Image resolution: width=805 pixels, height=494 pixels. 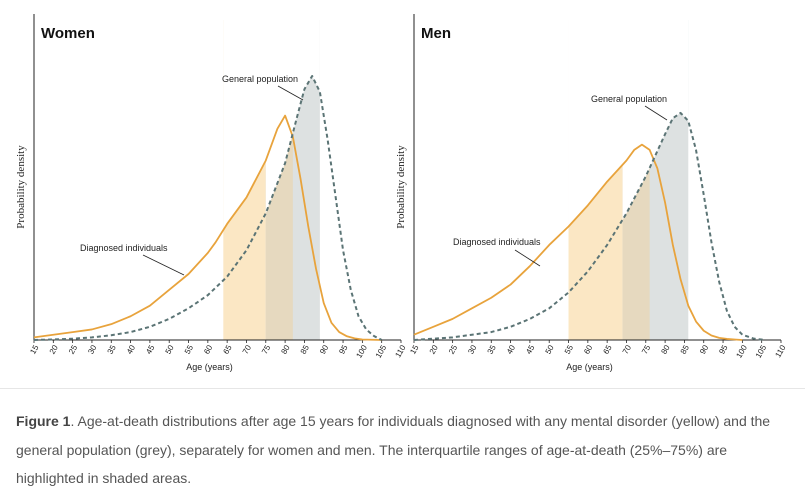 I want to click on men-x-axis-label: Age (years), so click(x=589, y=367).